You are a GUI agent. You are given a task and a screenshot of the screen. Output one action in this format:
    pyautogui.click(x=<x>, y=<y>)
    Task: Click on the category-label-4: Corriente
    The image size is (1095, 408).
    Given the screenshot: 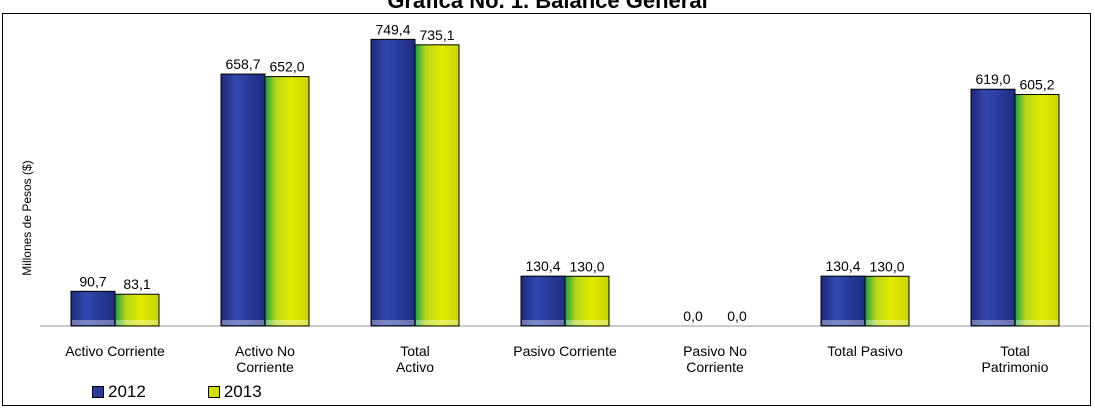 What is the action you would take?
    pyautogui.click(x=715, y=367)
    